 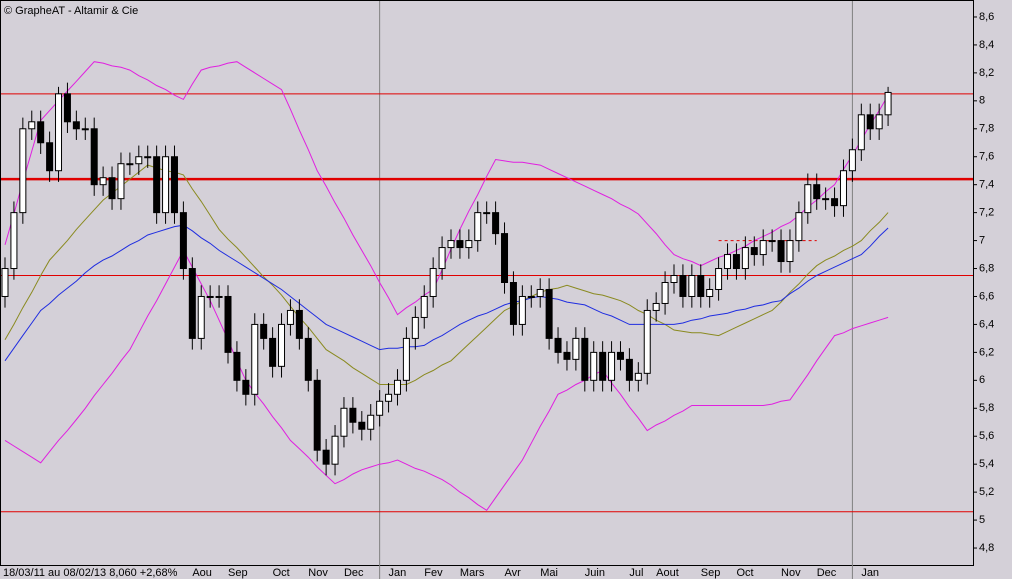 I want to click on x-tick-label: Jul, so click(x=636, y=573).